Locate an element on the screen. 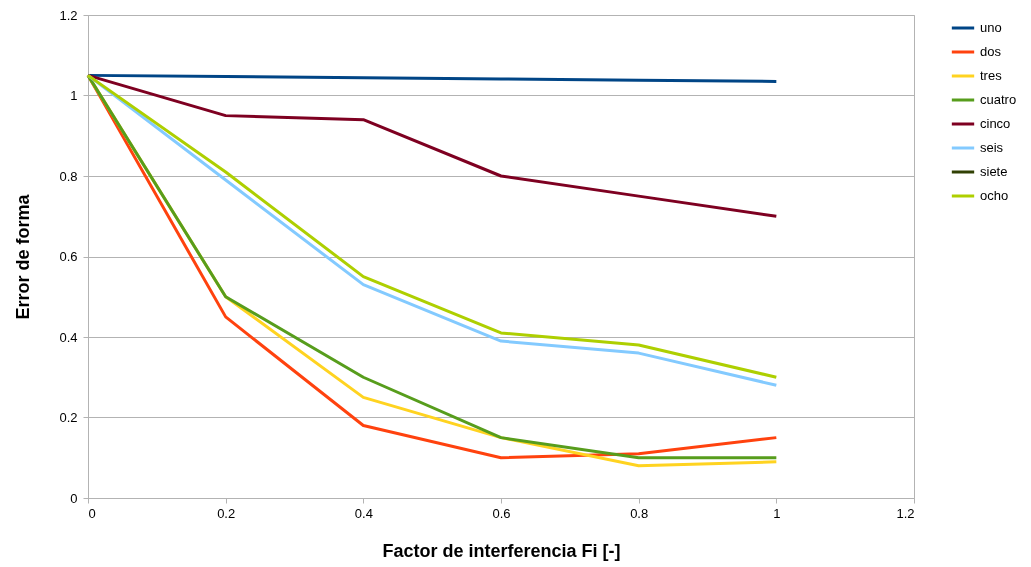  y-tick-label: 0.8 is located at coordinates (68, 176).